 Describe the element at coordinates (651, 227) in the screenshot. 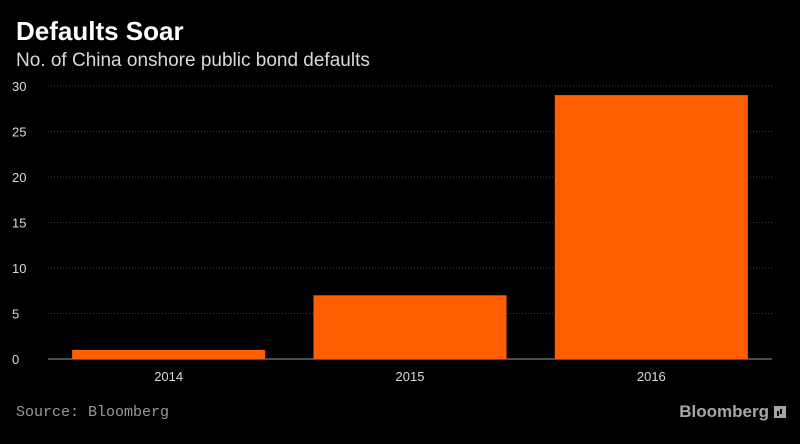

I see `bar-2016` at that location.